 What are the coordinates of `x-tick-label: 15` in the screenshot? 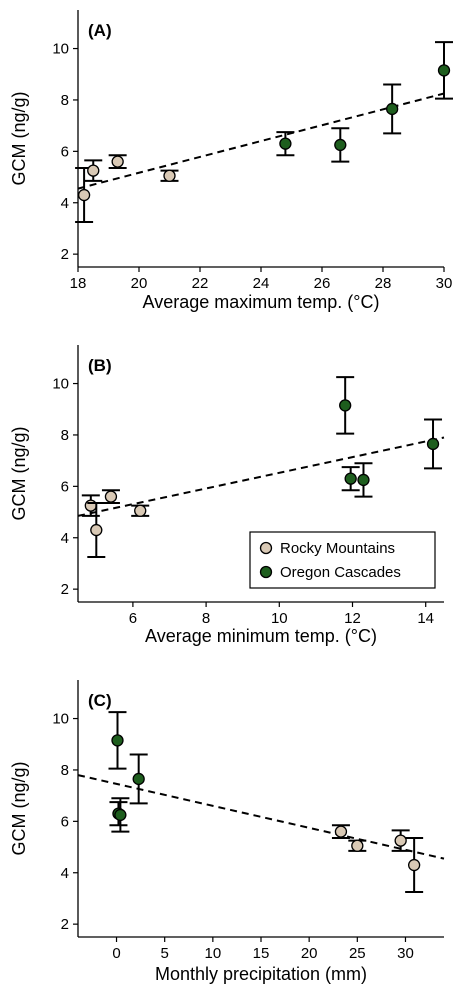 It's located at (261, 953).